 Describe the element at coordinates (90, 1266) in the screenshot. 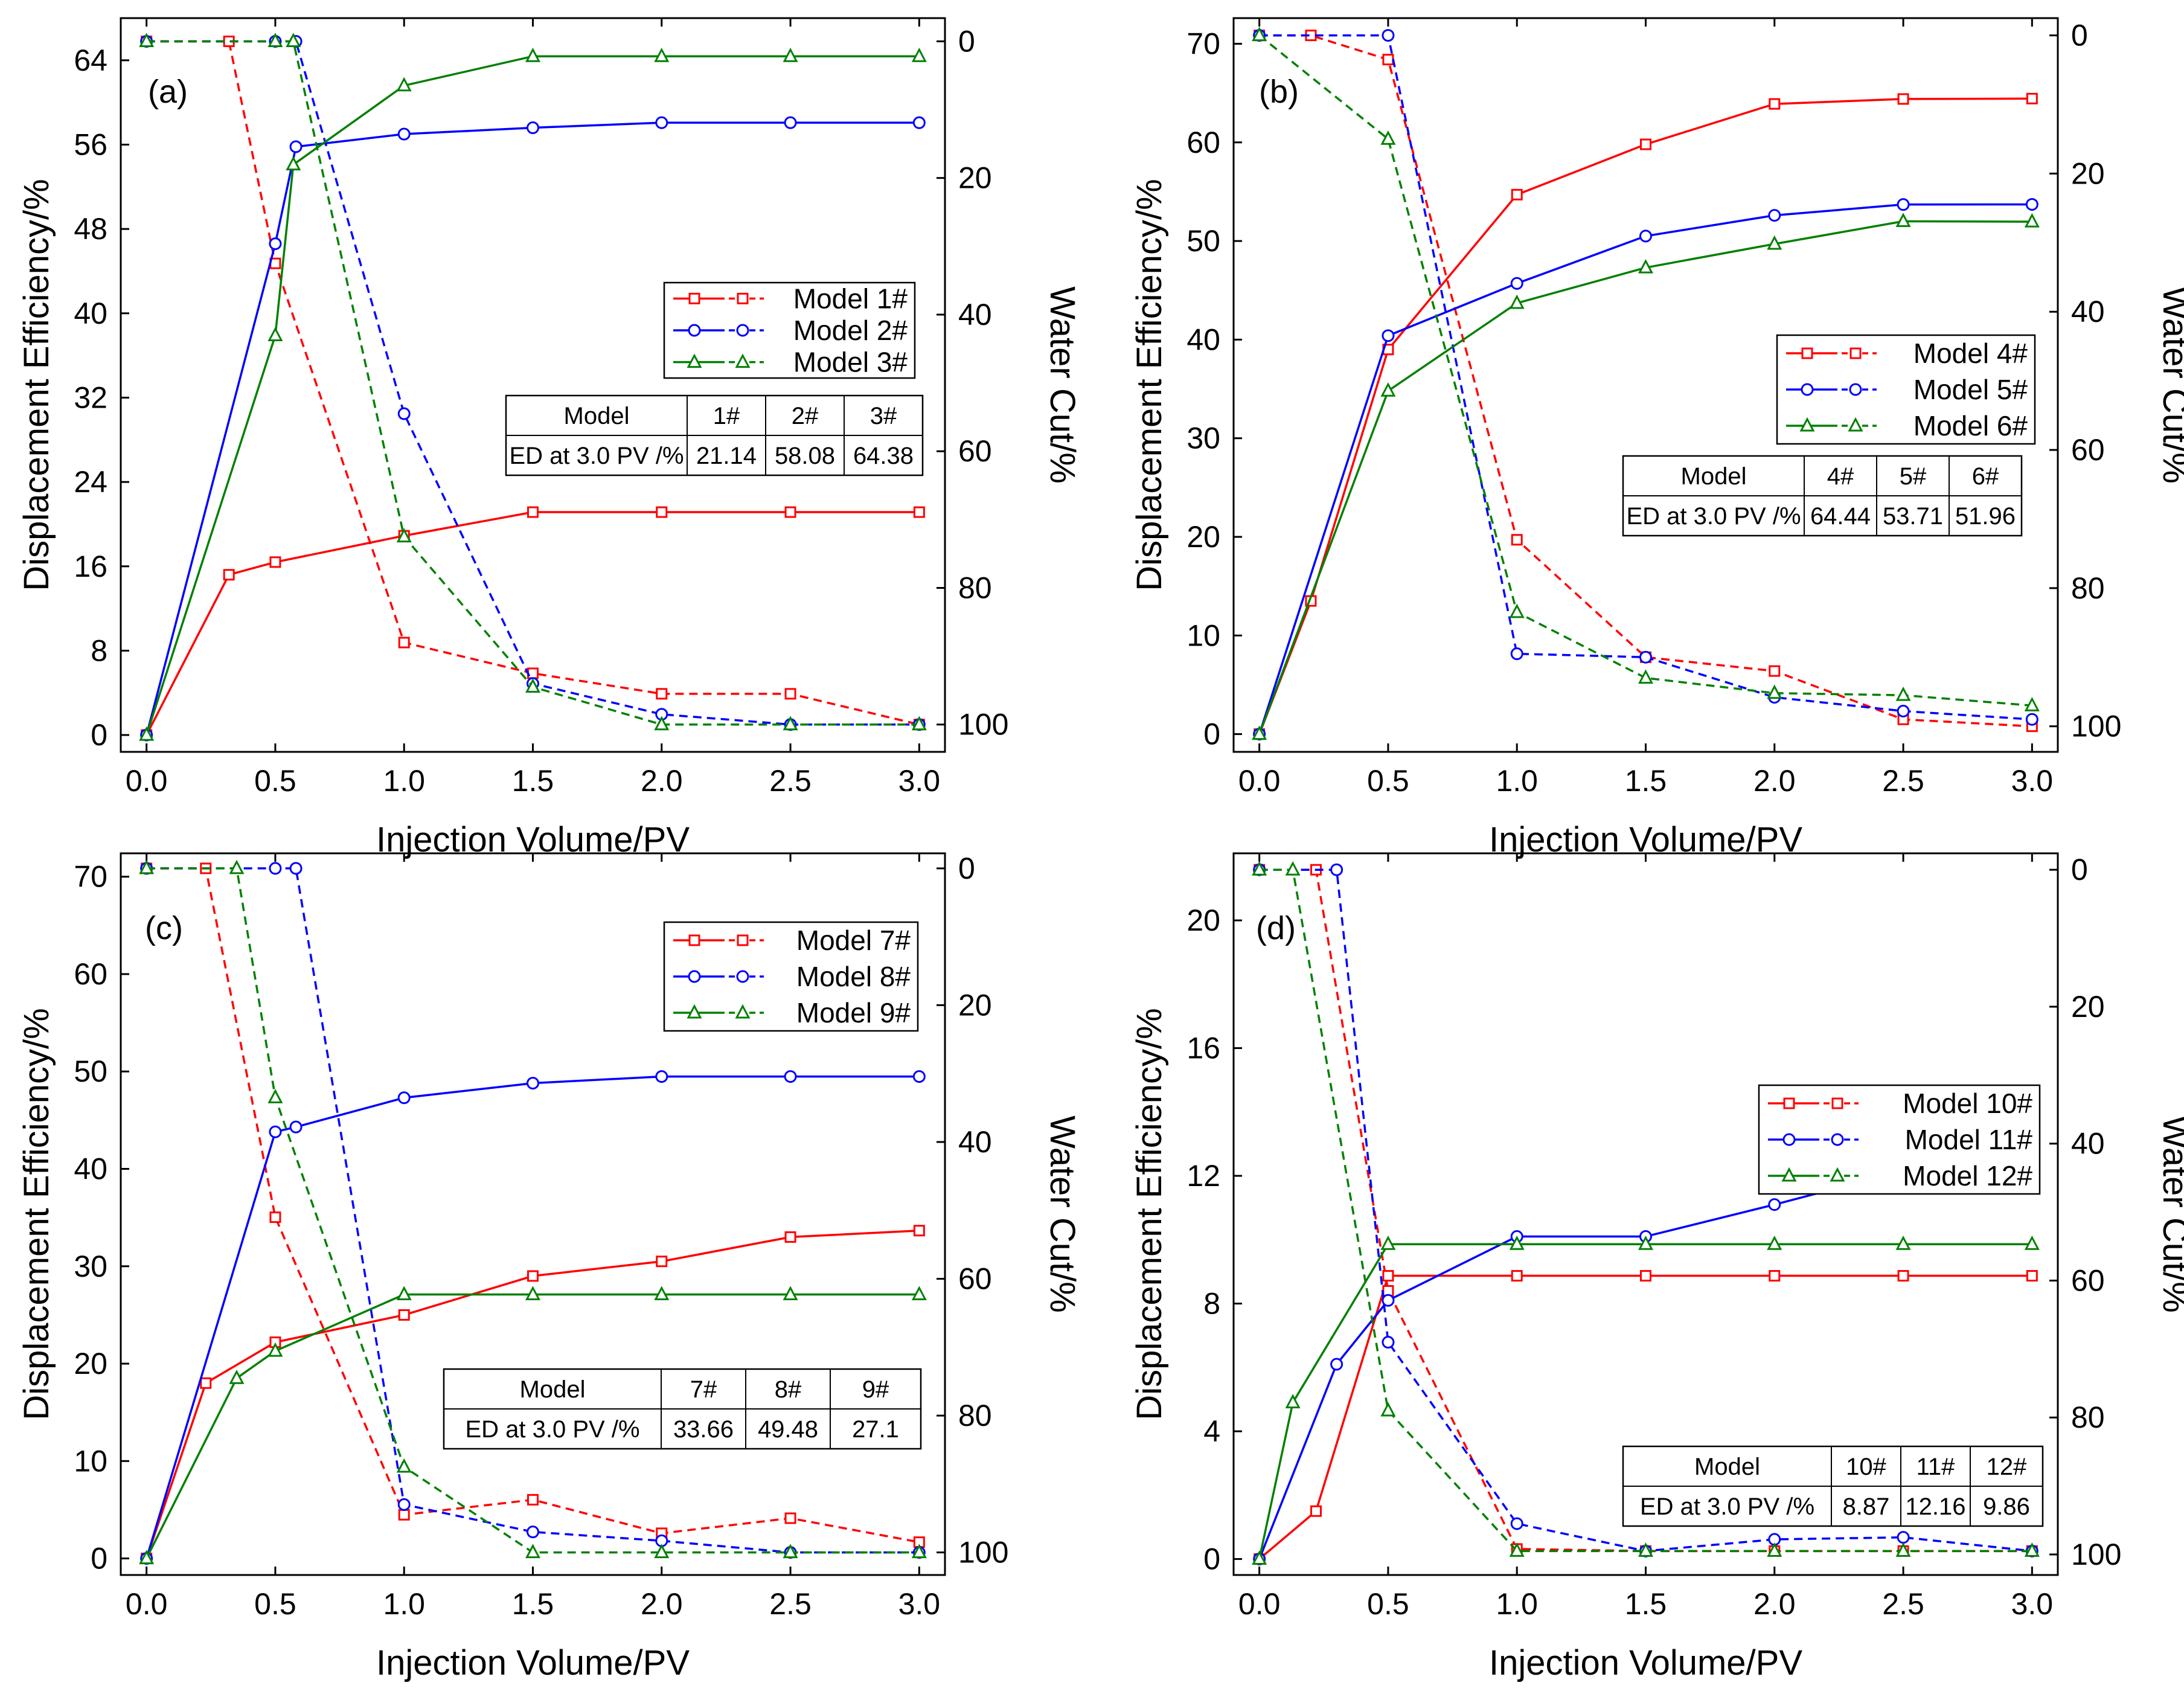

I see `y-tick-label: 30` at that location.